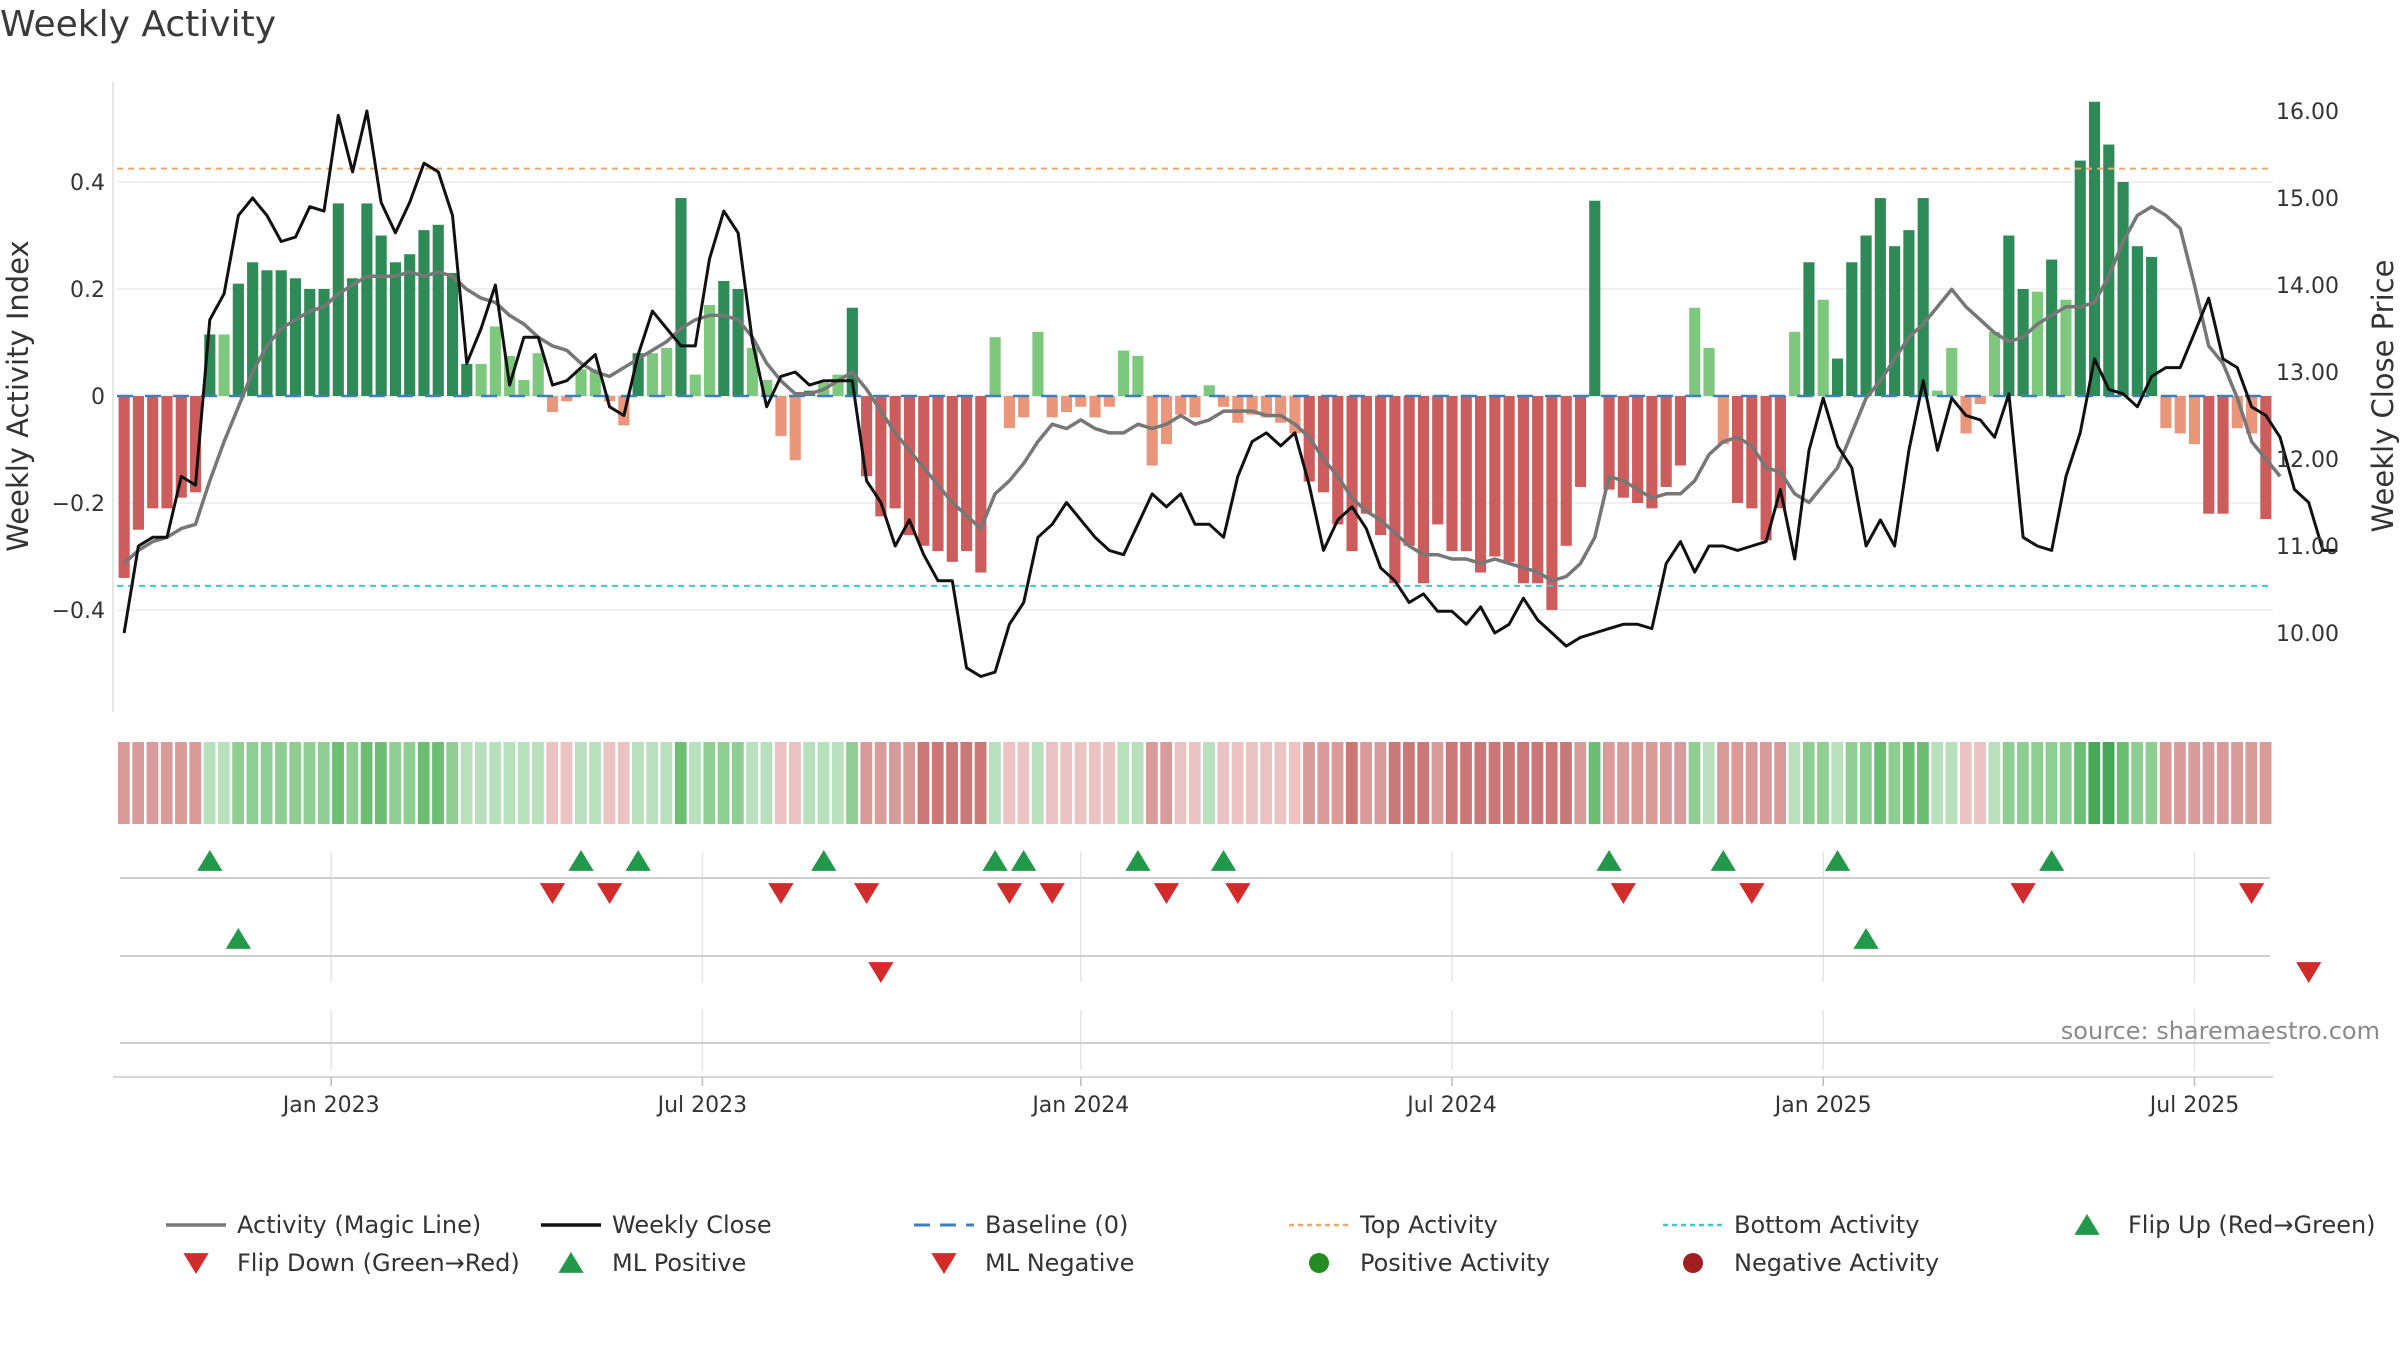 Image resolution: width=2400 pixels, height=1350 pixels. Describe the element at coordinates (1791, 1225) in the screenshot. I see `legend-item: Bottom Activity` at that location.